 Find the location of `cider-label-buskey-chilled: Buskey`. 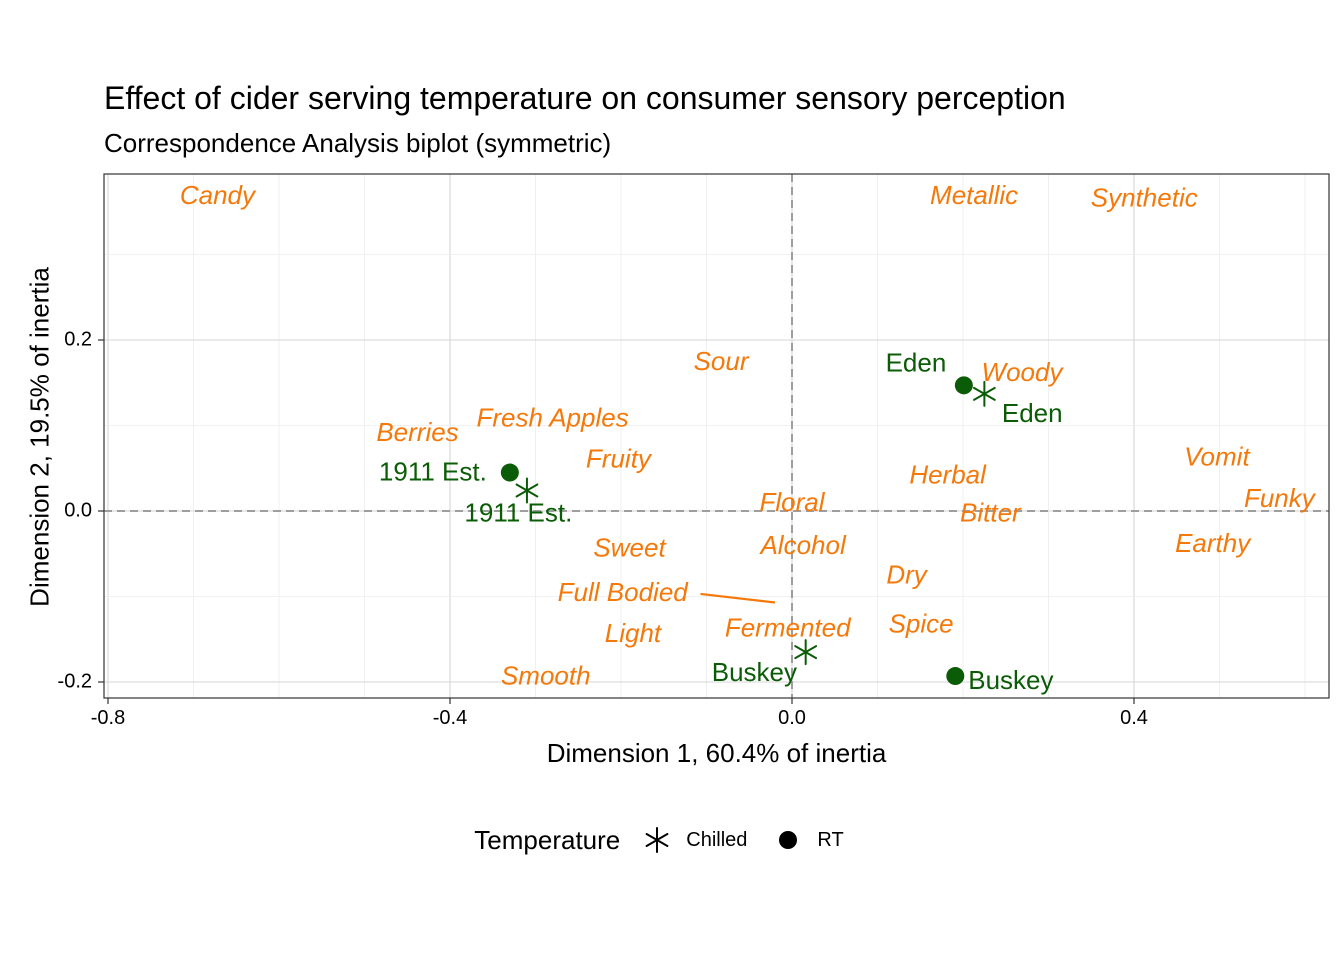

cider-label-buskey-chilled: Buskey is located at coordinates (754, 672).